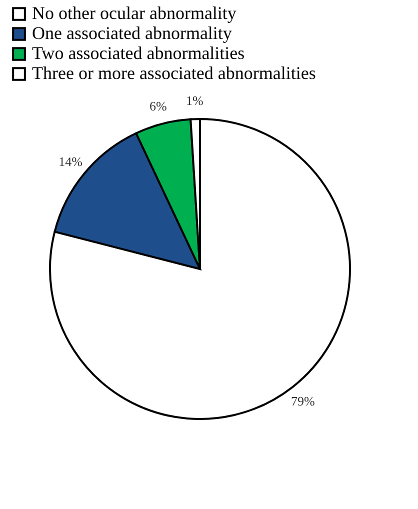  Describe the element at coordinates (174, 73) in the screenshot. I see `legend-label: Three or more associated abnormalities` at that location.